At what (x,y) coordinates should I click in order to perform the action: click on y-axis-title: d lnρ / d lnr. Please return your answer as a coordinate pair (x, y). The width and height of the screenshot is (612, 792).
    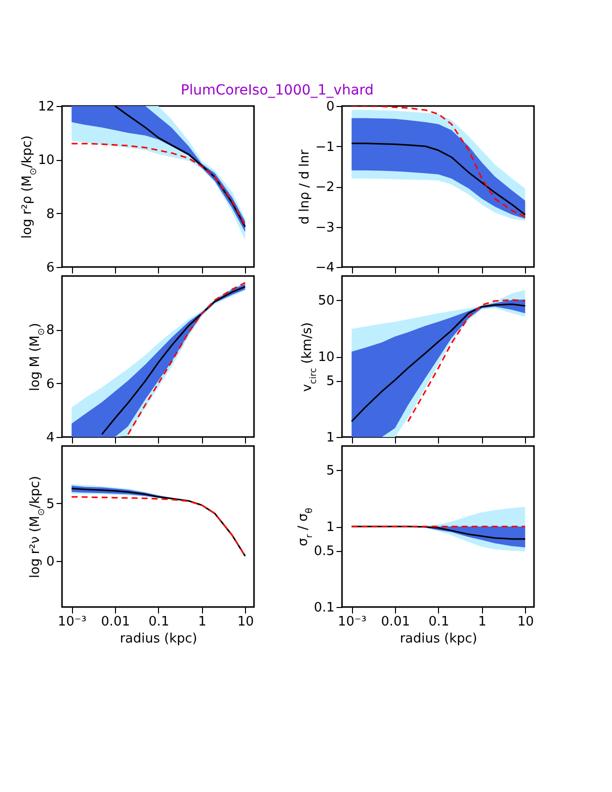
    Looking at the image, I should click on (304, 186).